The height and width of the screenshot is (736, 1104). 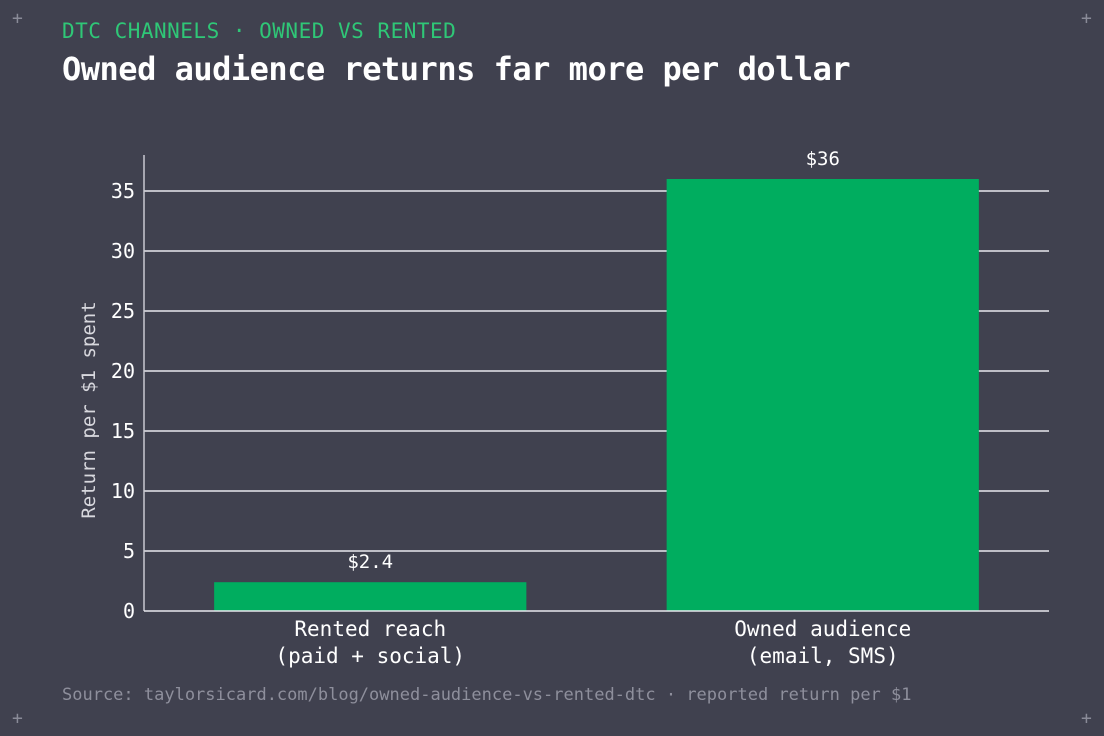 What do you see at coordinates (1086, 18) in the screenshot?
I see `corner-mark-top-right: +` at bounding box center [1086, 18].